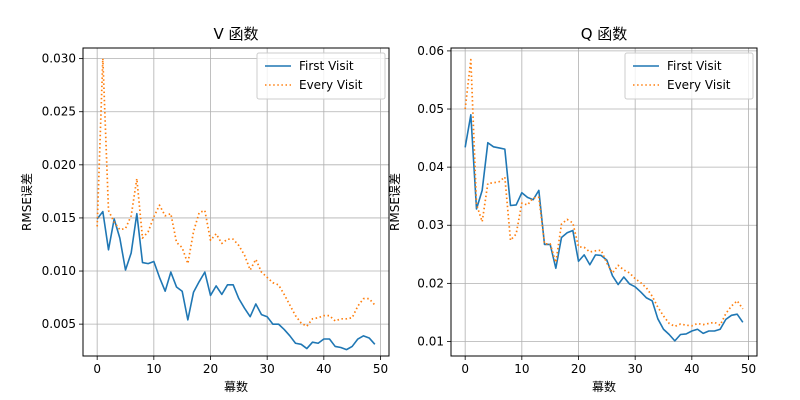 This screenshot has width=800, height=400. What do you see at coordinates (59, 165) in the screenshot?
I see `y-tick-label: 0.020` at bounding box center [59, 165].